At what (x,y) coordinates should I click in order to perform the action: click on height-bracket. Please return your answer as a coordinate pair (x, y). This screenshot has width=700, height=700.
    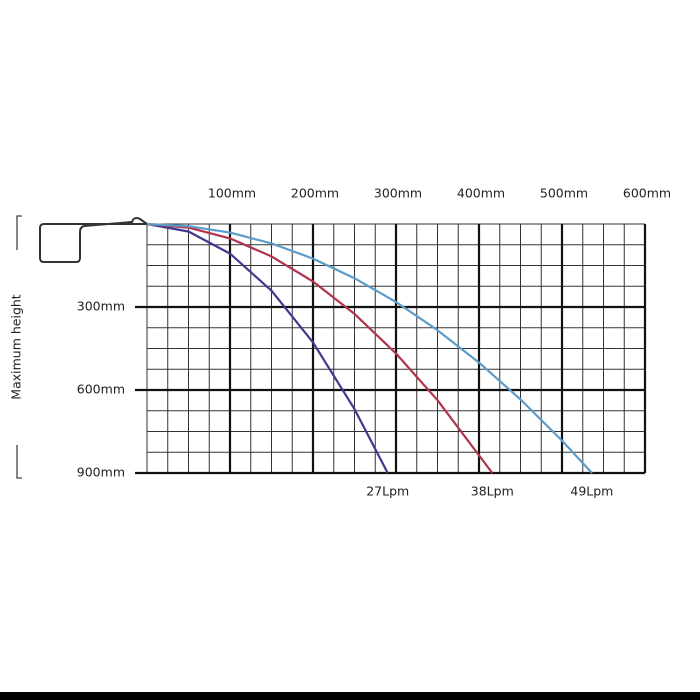
    Looking at the image, I should click on (19, 347).